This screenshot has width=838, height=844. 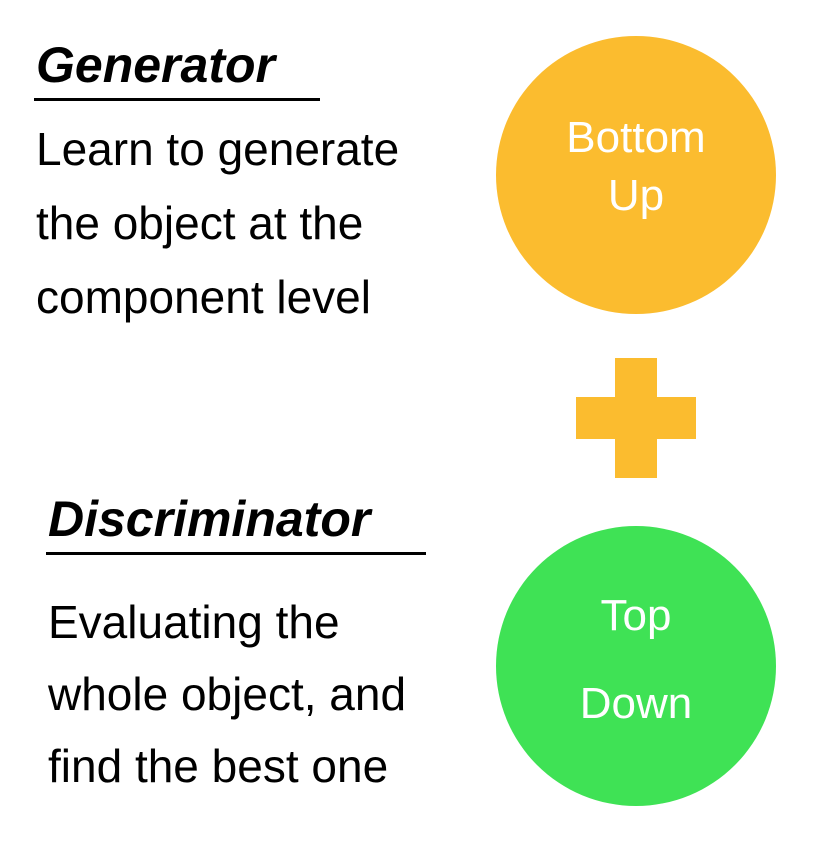 I want to click on plus-sign-horizontal-bar, so click(x=636, y=418).